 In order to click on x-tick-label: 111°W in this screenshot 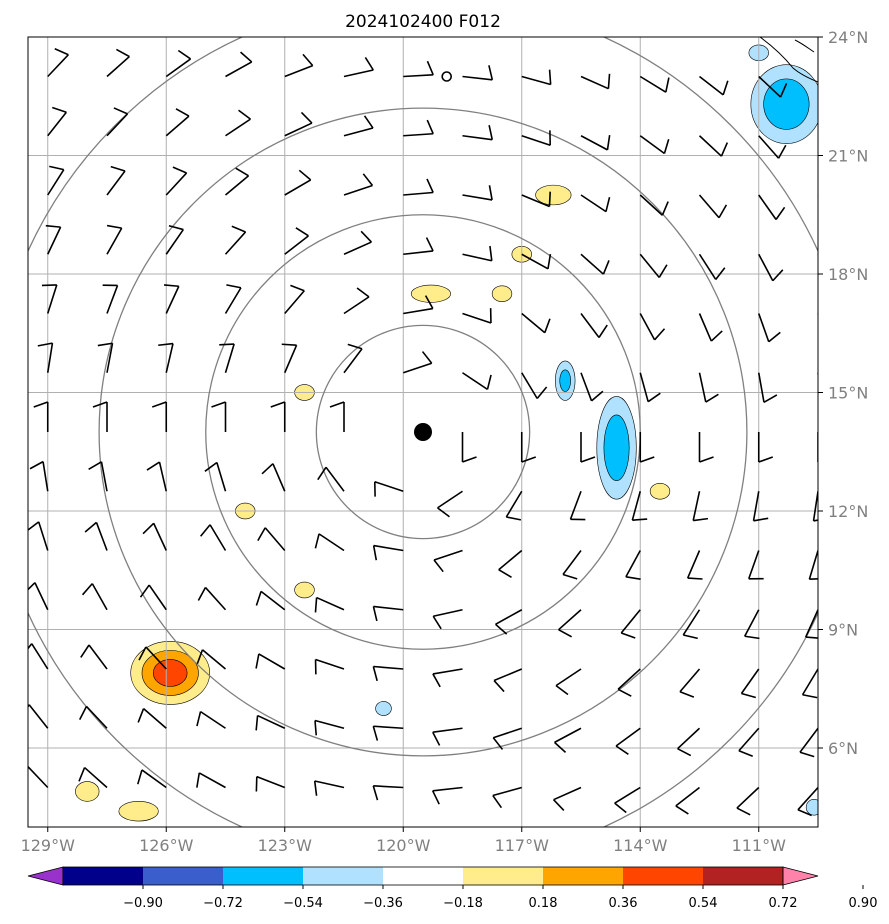, I will do `click(759, 845)`.